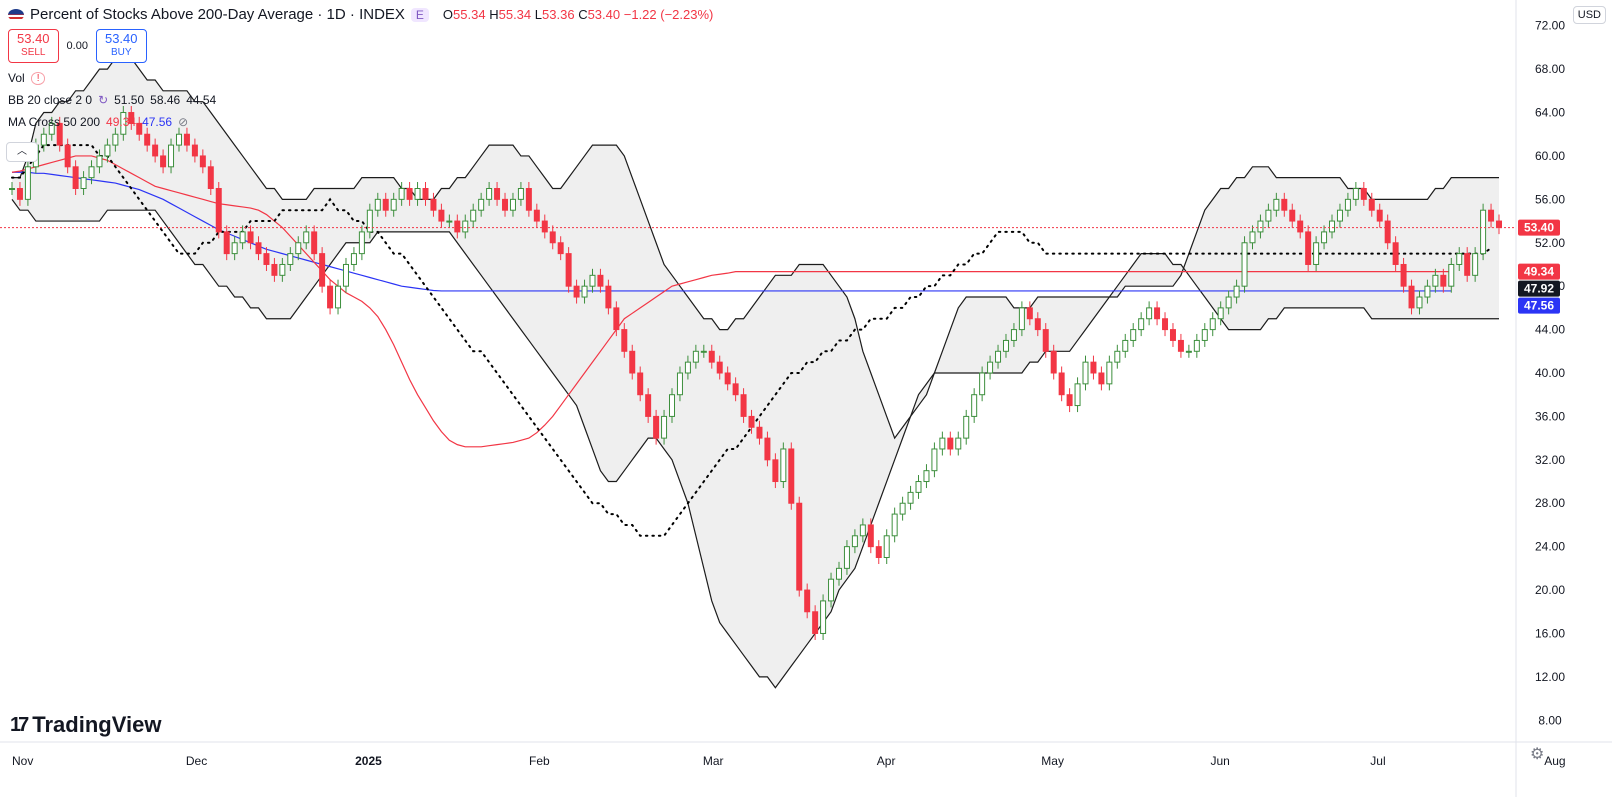 The image size is (1612, 797). What do you see at coordinates (1377, 761) in the screenshot?
I see `x-tick-label: Jul` at bounding box center [1377, 761].